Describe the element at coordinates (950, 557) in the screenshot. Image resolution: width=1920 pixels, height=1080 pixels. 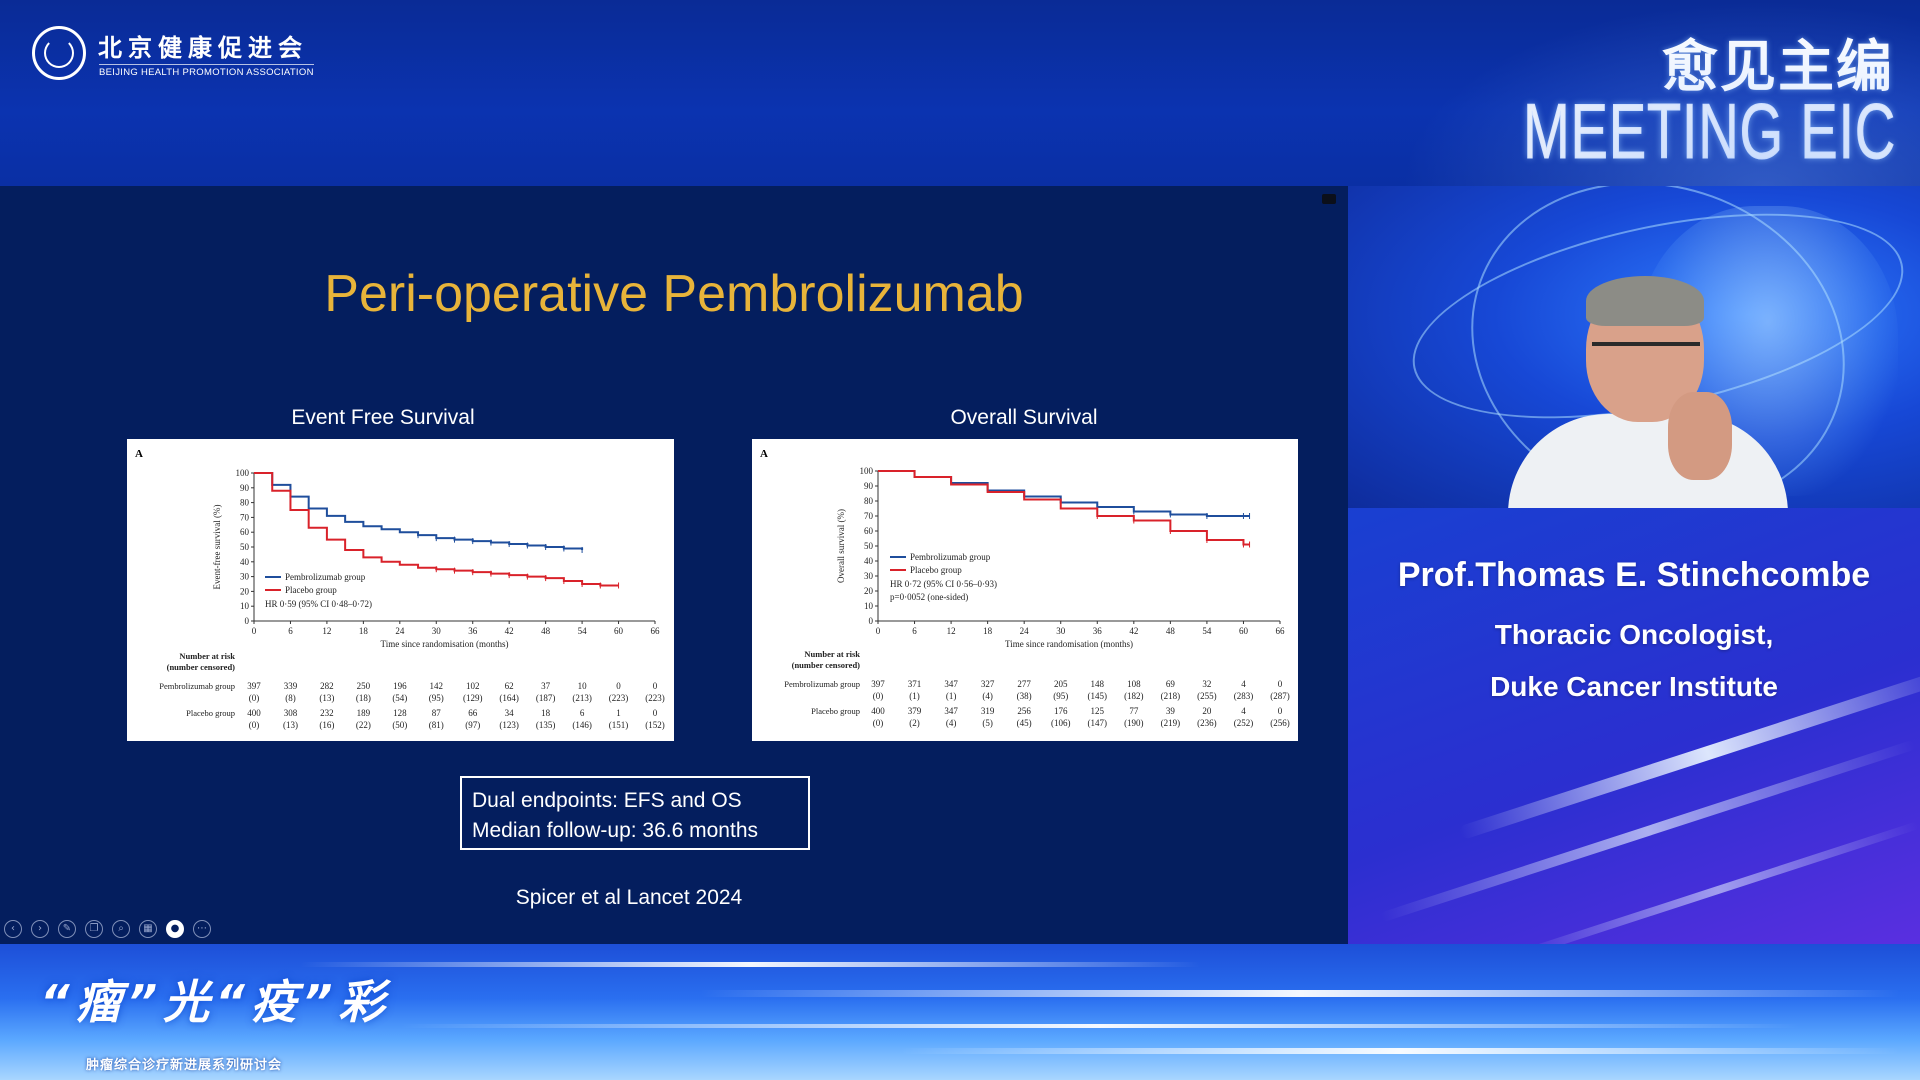
I see `legend-label: Pembrolizumab group` at that location.